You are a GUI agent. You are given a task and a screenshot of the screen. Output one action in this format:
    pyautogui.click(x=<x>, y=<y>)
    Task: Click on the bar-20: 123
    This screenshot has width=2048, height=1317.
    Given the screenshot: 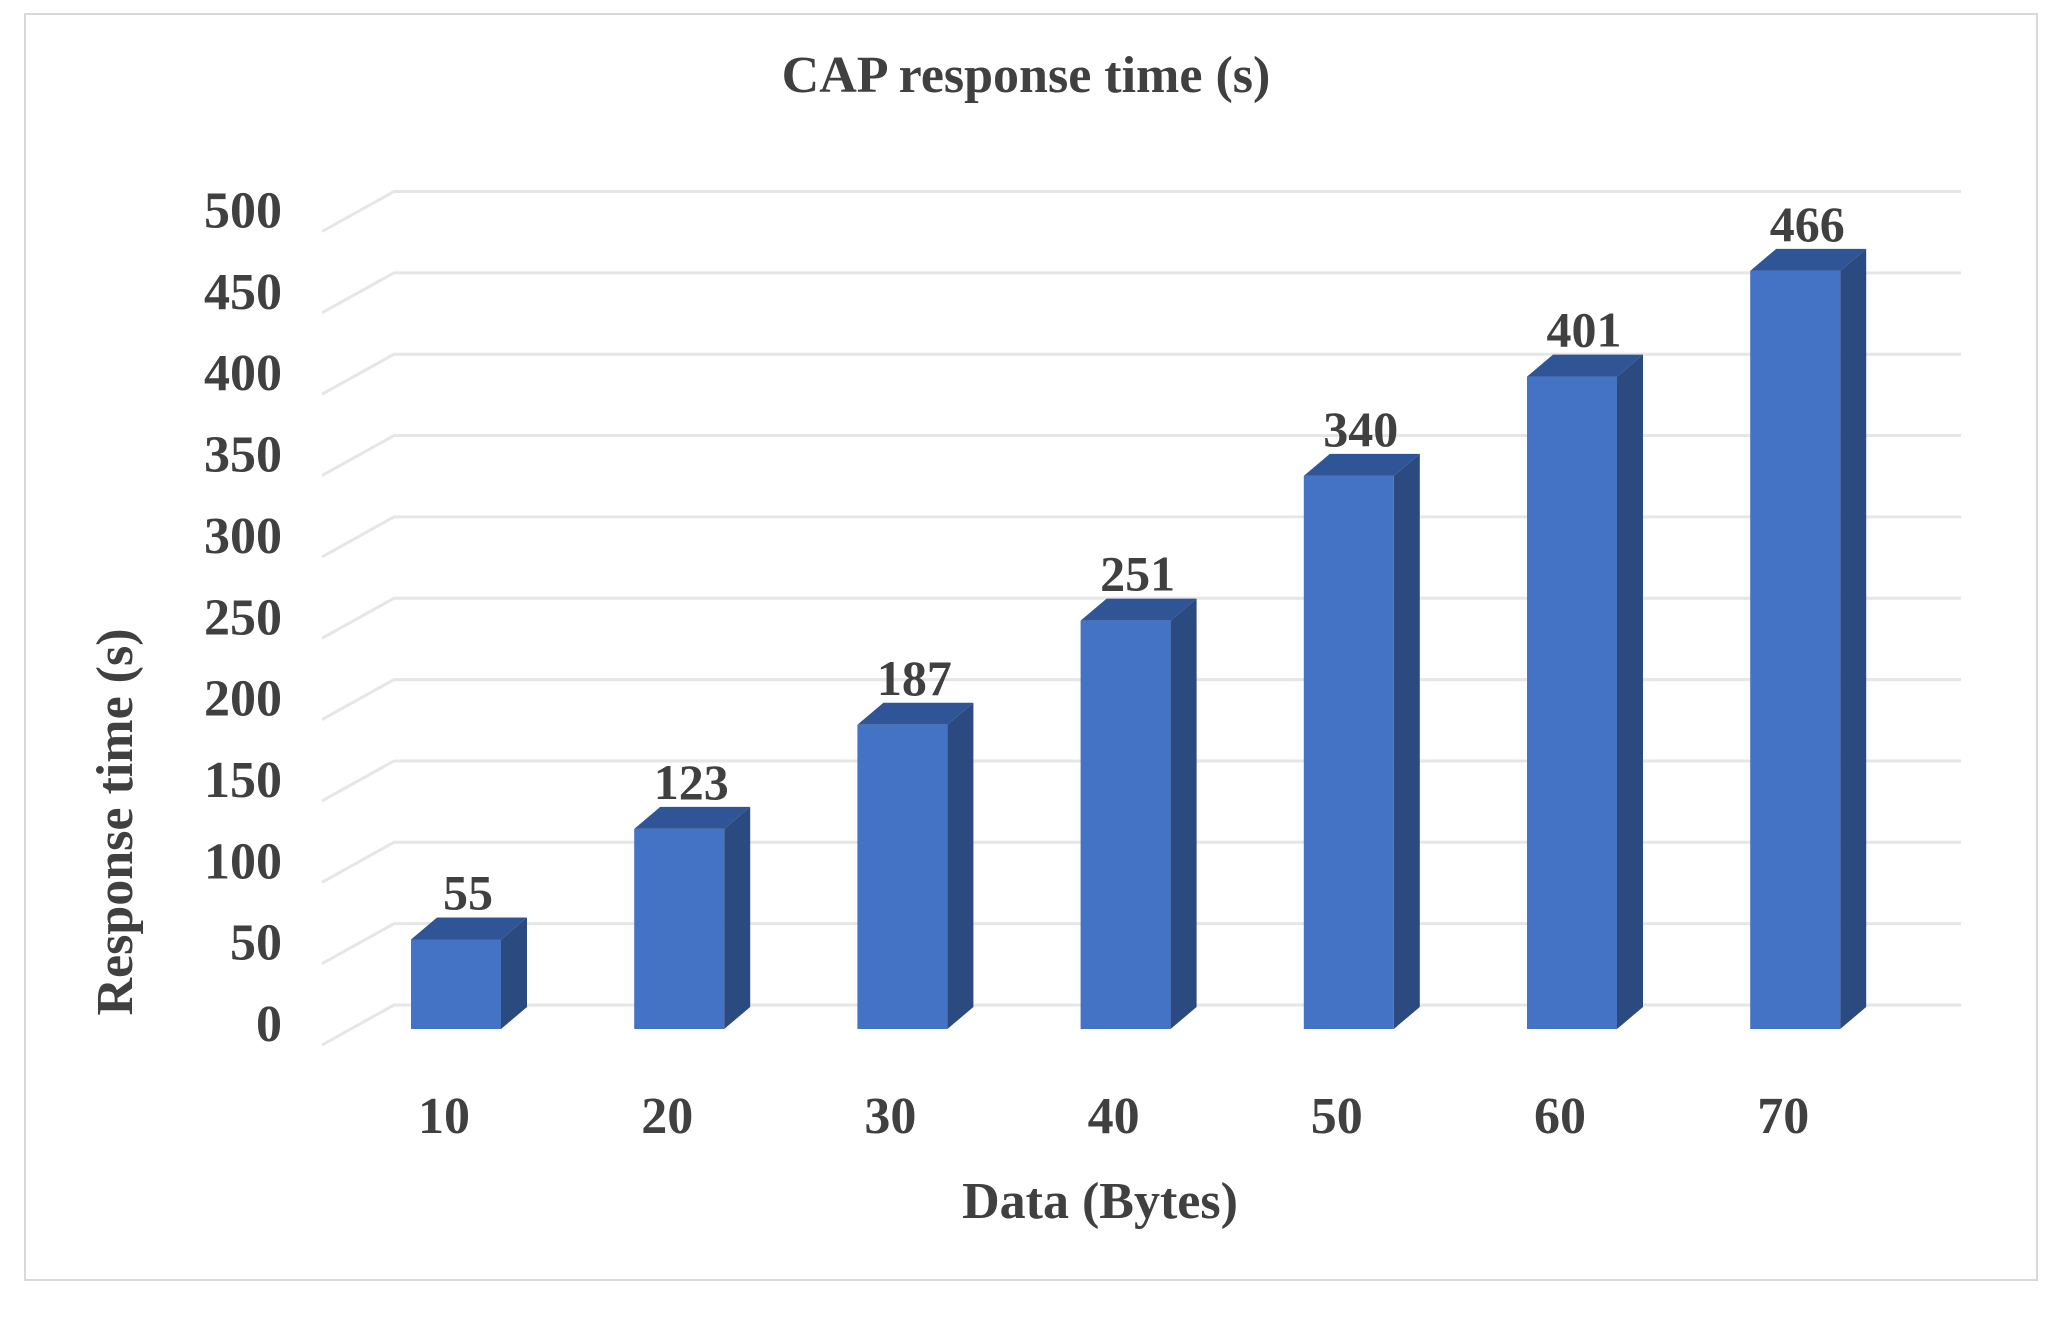 What is the action you would take?
    pyautogui.click(x=692, y=891)
    